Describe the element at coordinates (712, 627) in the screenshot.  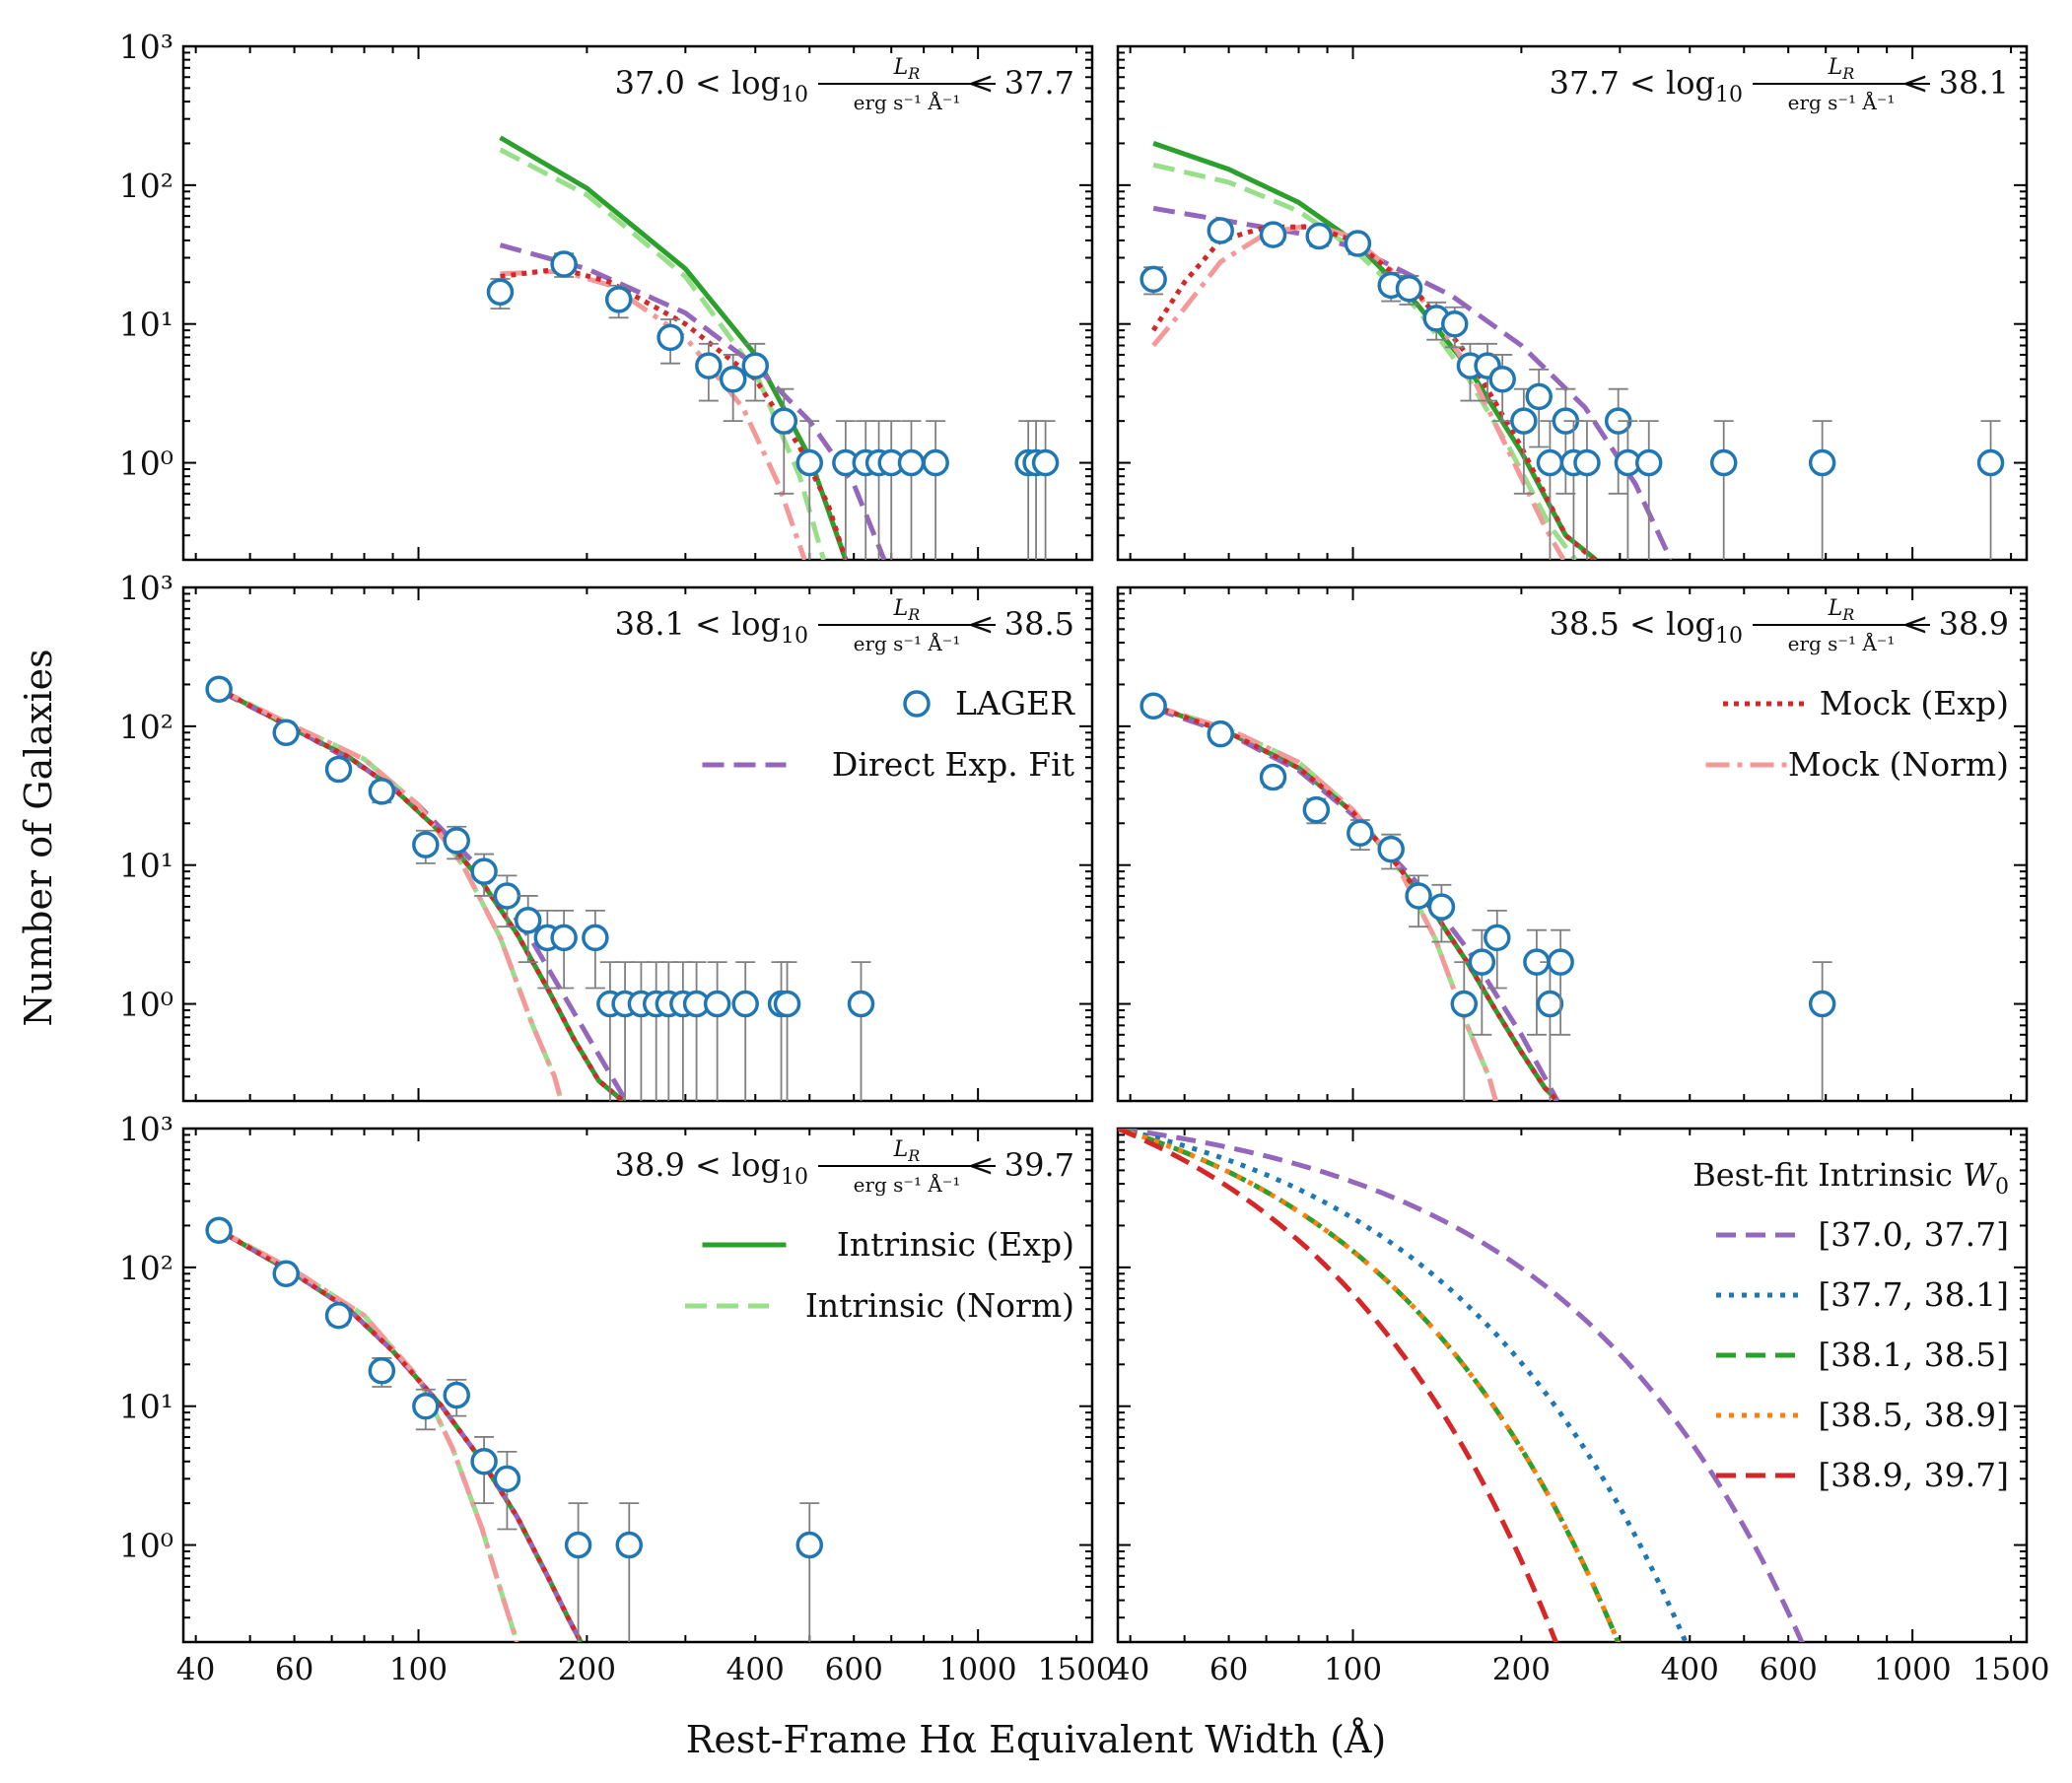
I see `title-lower: 38.1 < log10` at that location.